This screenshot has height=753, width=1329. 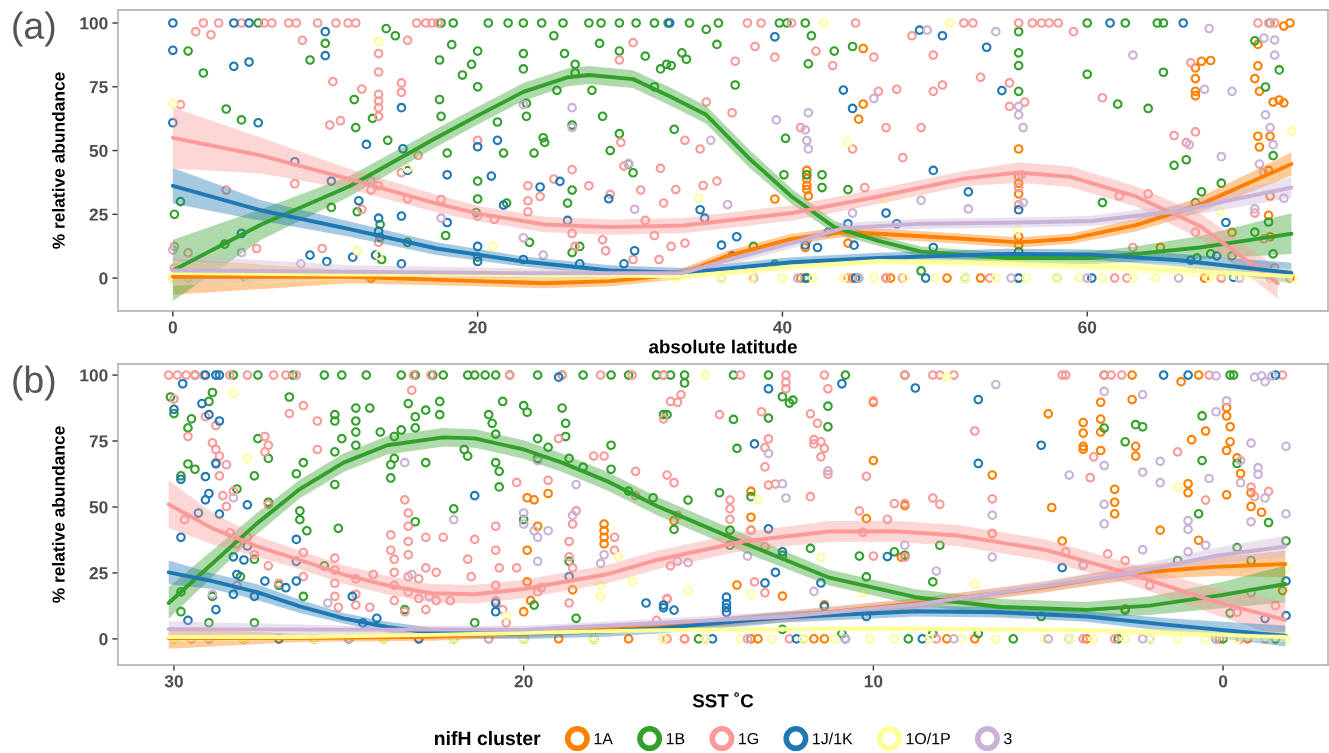 I want to click on x-axis-title: SST ˚C, so click(x=723, y=700).